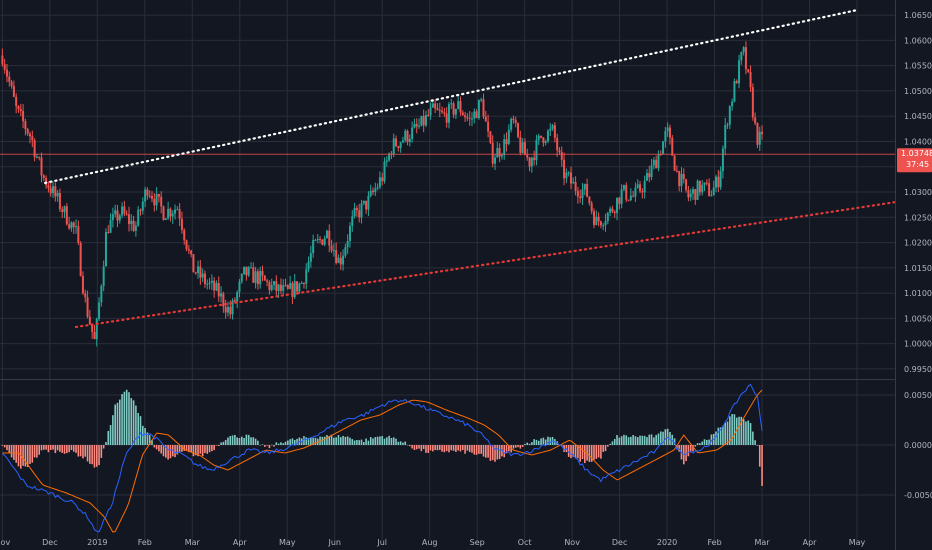 The image size is (932, 550). Describe the element at coordinates (193, 542) in the screenshot. I see `time-tick-label: Mar` at that location.